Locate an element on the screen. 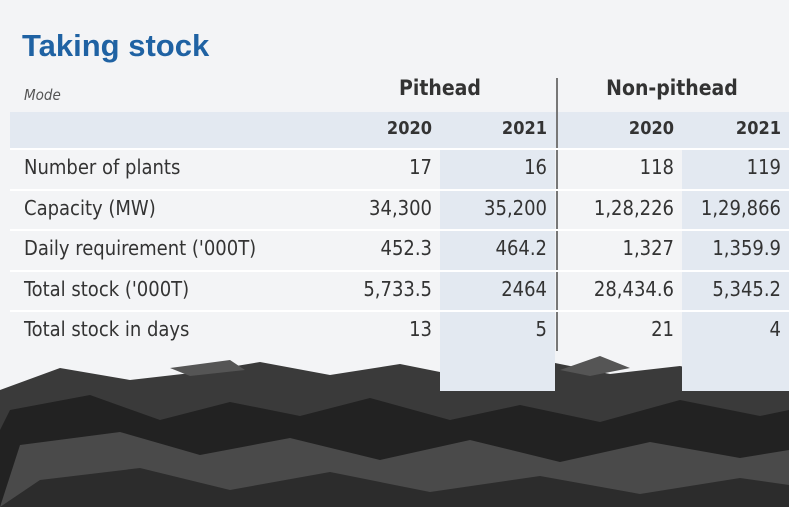  group-header: Non-pithead is located at coordinates (672, 88).